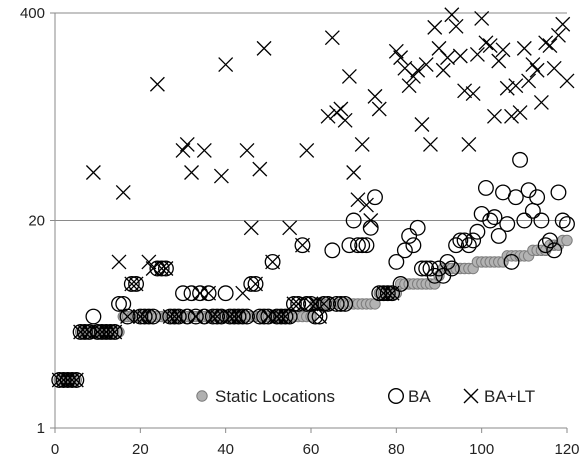  Describe the element at coordinates (419, 396) in the screenshot. I see `legend-label-ba: BA` at that location.